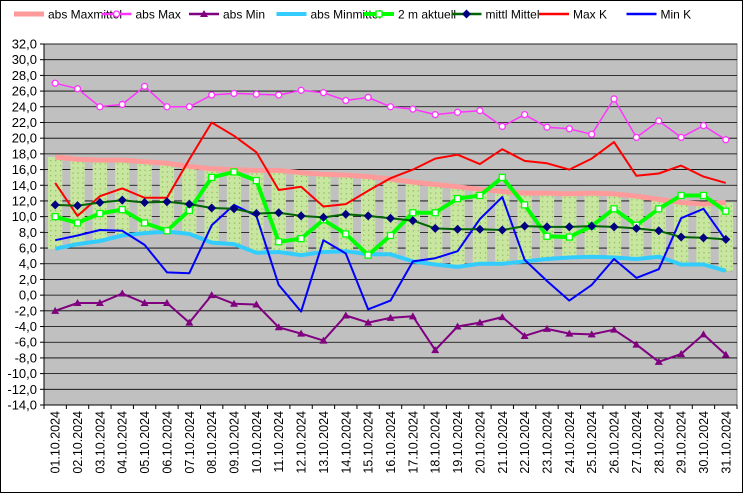 The image size is (743, 498). What do you see at coordinates (56, 442) in the screenshot?
I see `x-tick-label: 01.10.2024` at bounding box center [56, 442].